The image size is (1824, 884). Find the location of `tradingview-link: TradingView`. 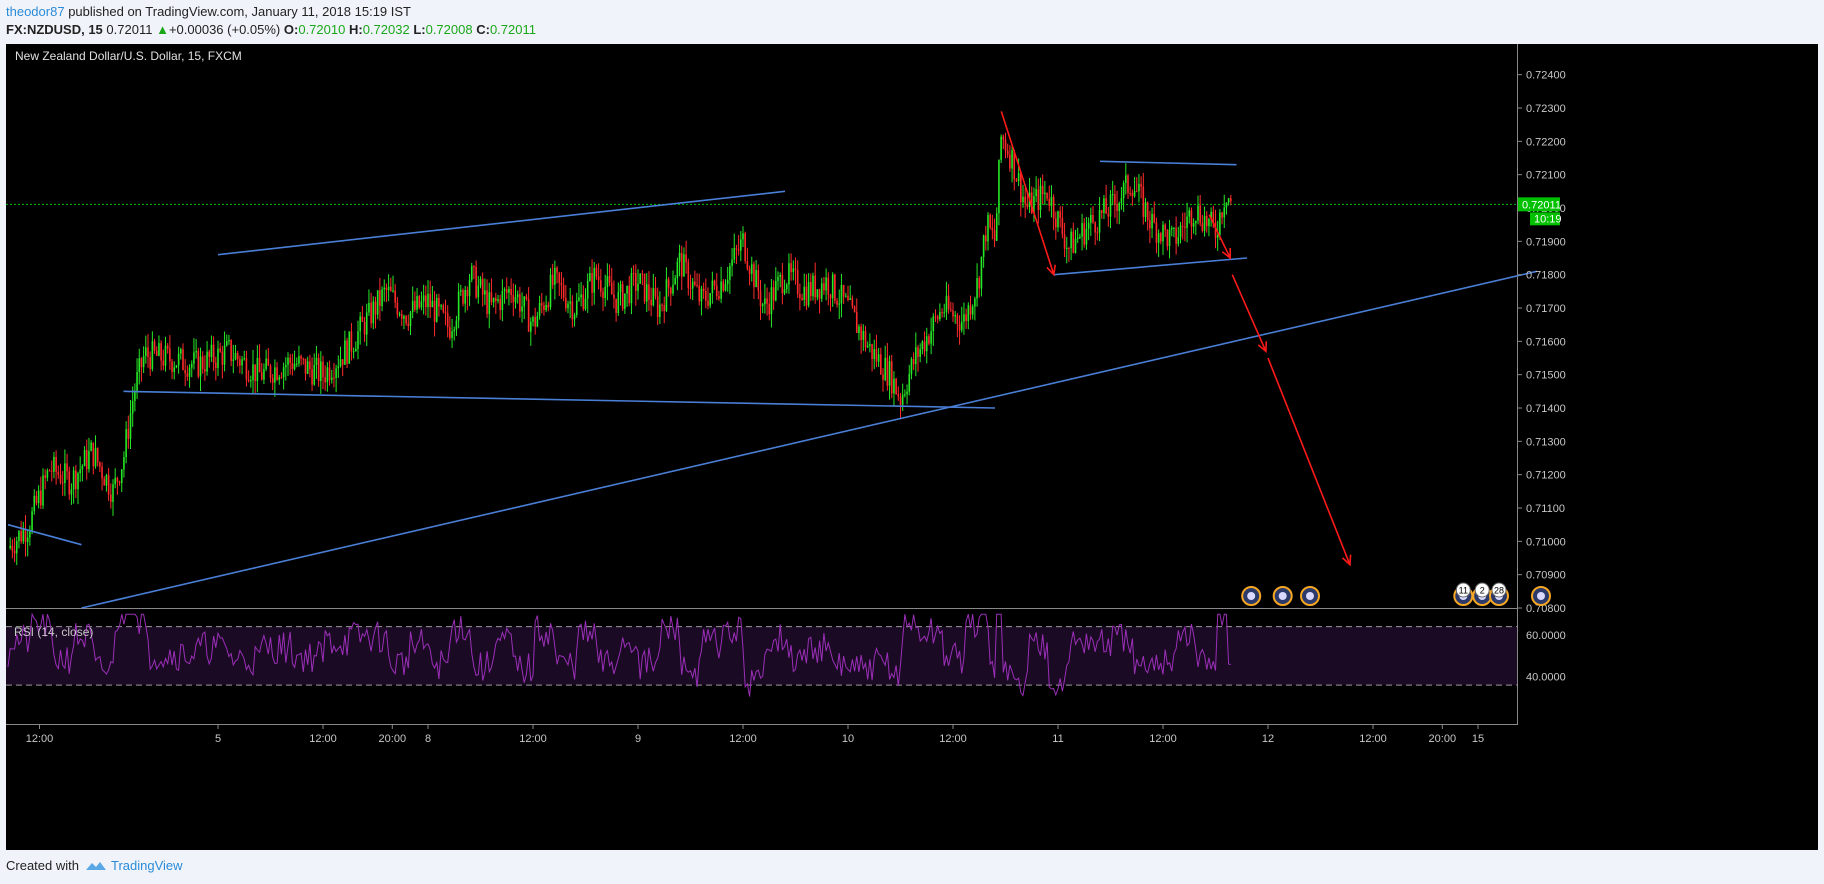

tradingview-link: TradingView is located at coordinates (134, 865).